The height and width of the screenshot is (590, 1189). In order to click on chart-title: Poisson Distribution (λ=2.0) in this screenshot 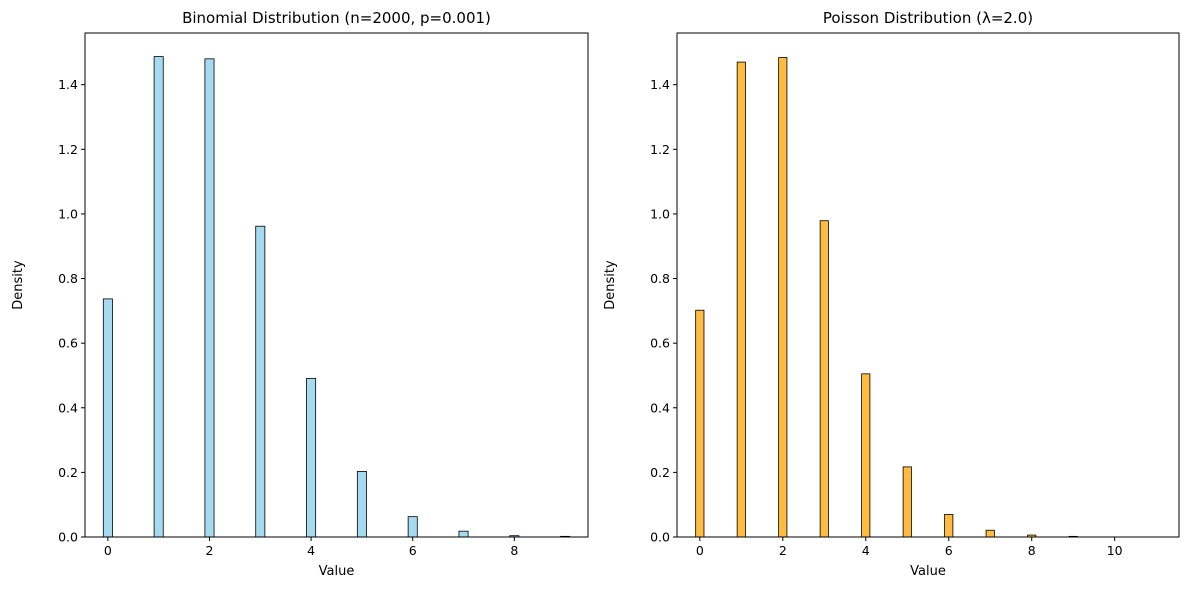, I will do `click(928, 18)`.